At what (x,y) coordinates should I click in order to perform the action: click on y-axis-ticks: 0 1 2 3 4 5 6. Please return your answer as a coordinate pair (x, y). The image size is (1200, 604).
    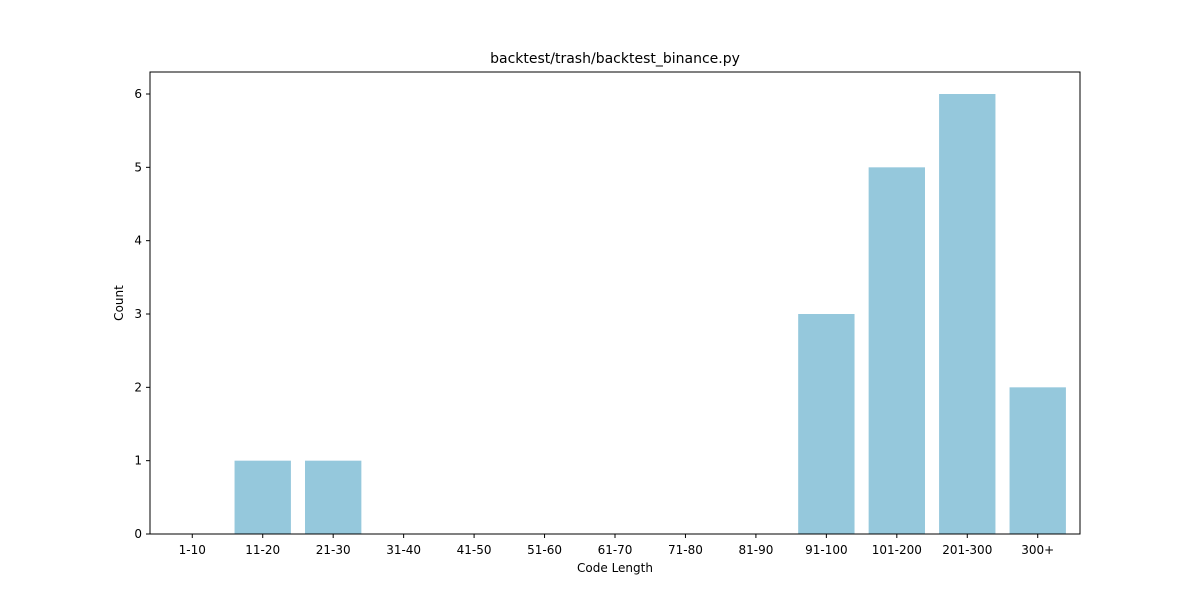
    Looking at the image, I should click on (142, 314).